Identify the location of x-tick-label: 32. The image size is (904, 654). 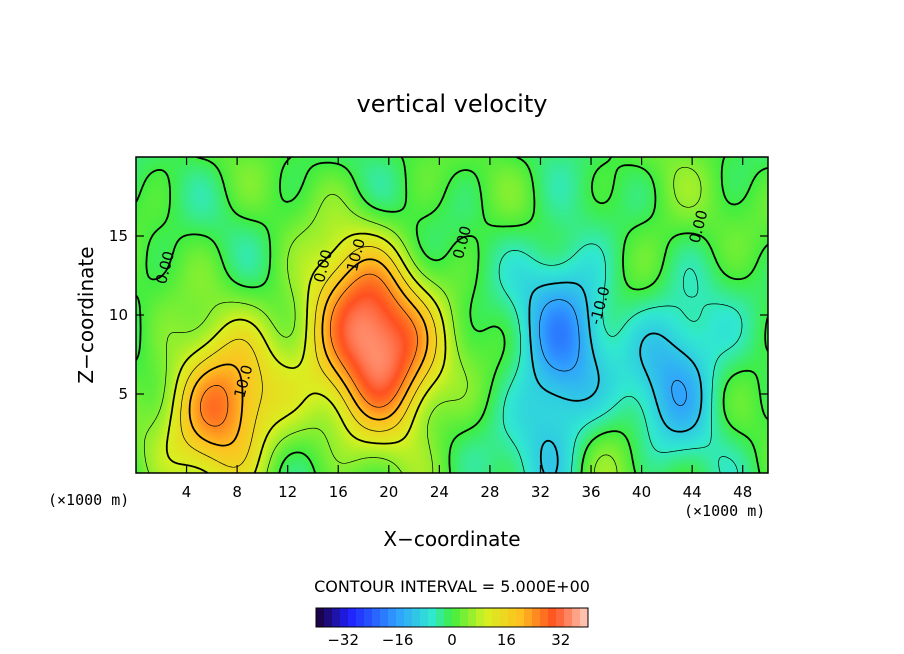
(540, 492).